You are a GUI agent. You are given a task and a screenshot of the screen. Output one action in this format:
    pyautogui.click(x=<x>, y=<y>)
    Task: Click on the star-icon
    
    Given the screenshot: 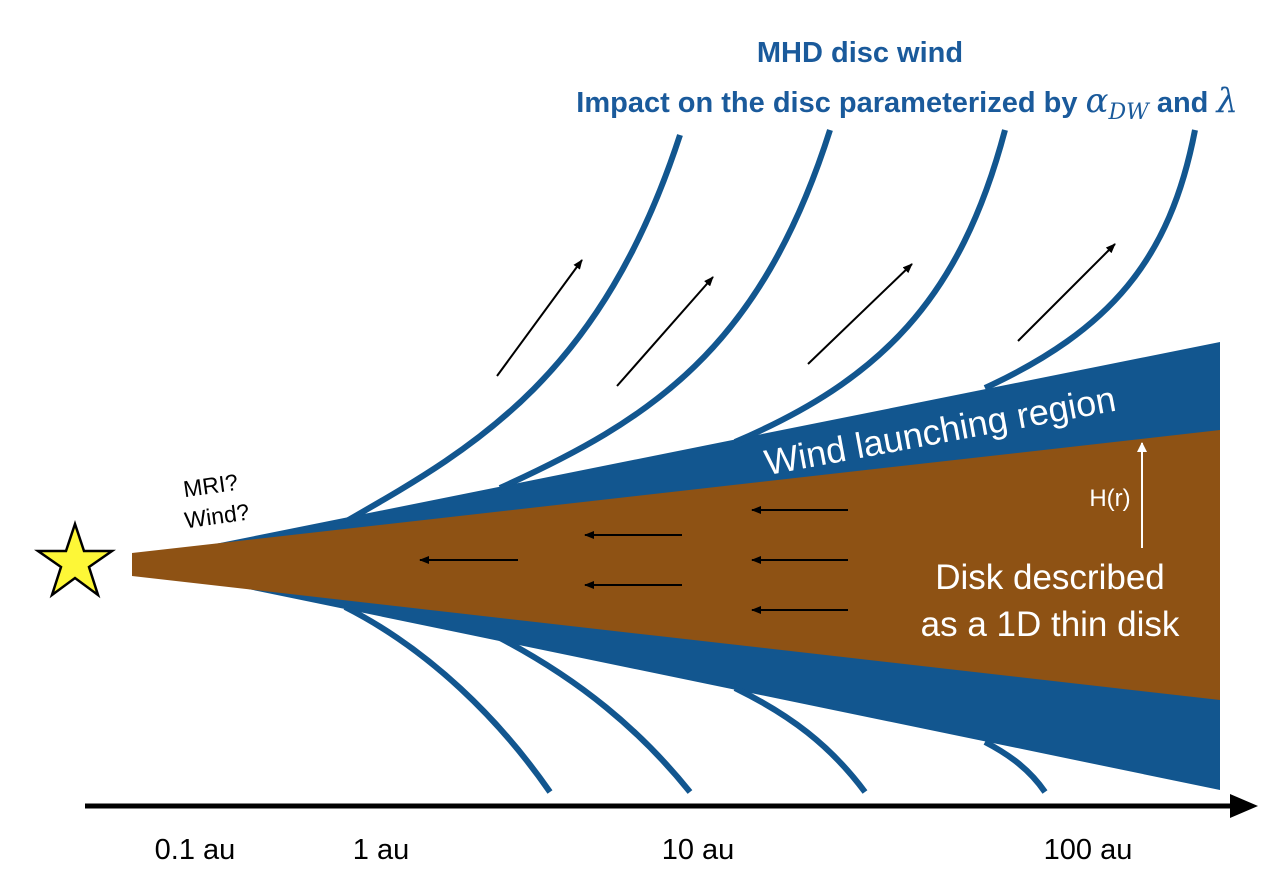 What is the action you would take?
    pyautogui.click(x=75, y=559)
    